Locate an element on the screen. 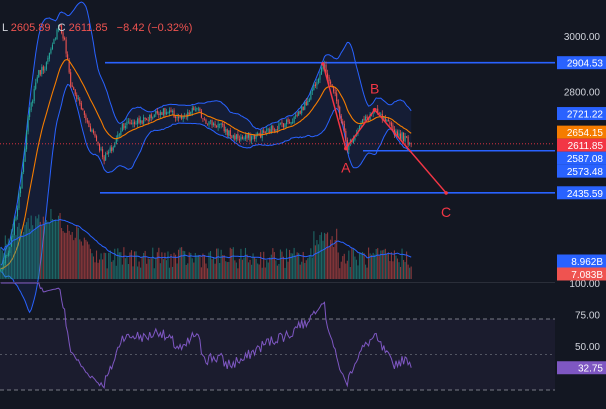 This screenshot has width=606, height=409. badge-support-level: 2587.08 is located at coordinates (581, 158).